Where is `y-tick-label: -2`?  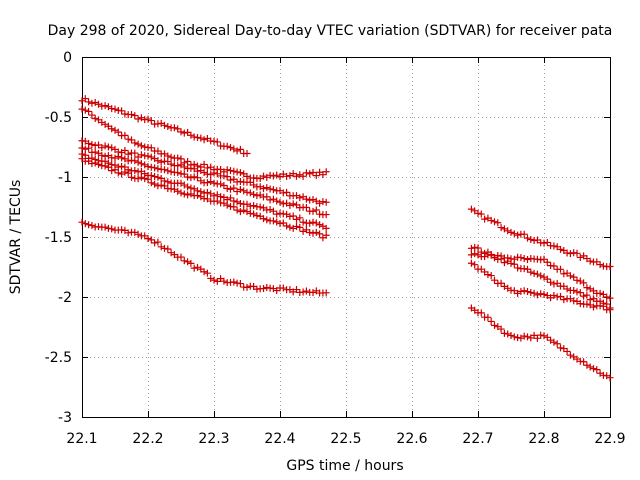
y-tick-label: -2 is located at coordinates (65, 298).